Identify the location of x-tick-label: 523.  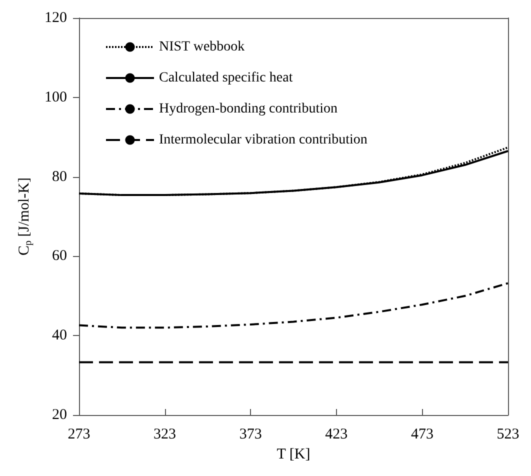
(508, 434).